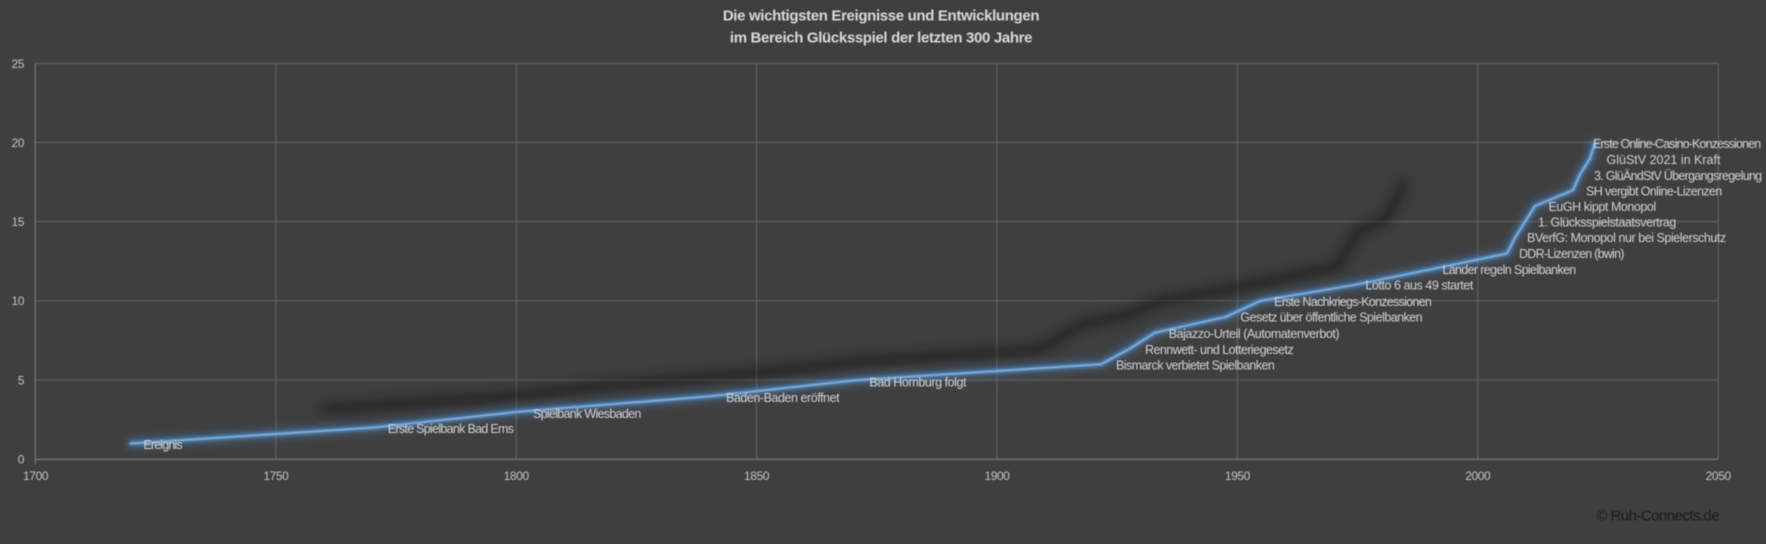  Describe the element at coordinates (918, 383) in the screenshot. I see `svg-text: Bad Homburg folgt` at that location.